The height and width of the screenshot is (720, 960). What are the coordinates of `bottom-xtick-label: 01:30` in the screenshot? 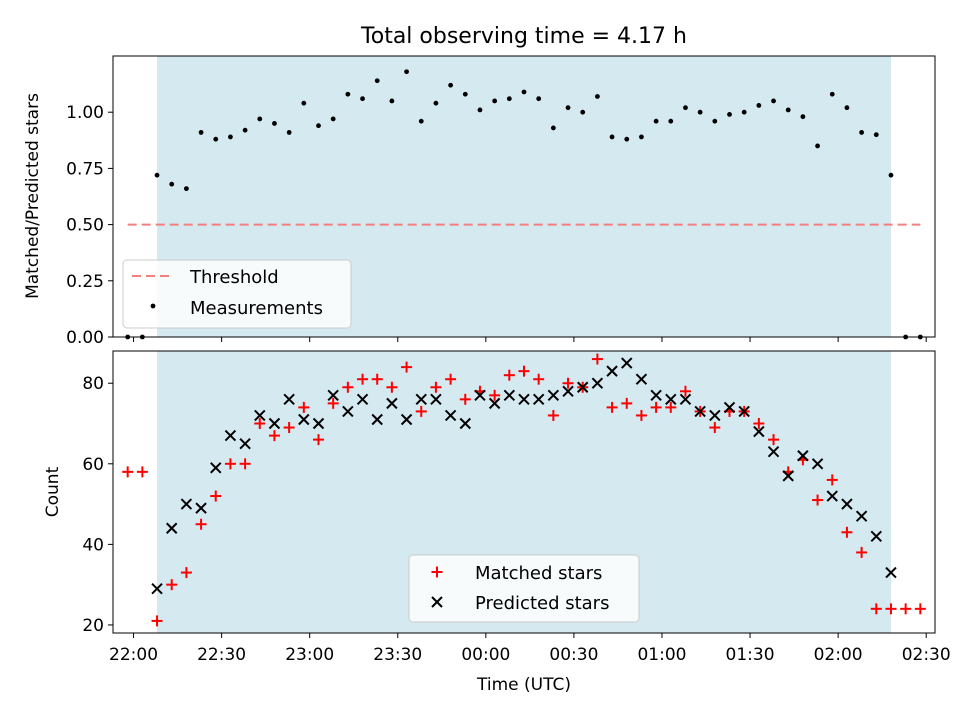 It's located at (750, 655).